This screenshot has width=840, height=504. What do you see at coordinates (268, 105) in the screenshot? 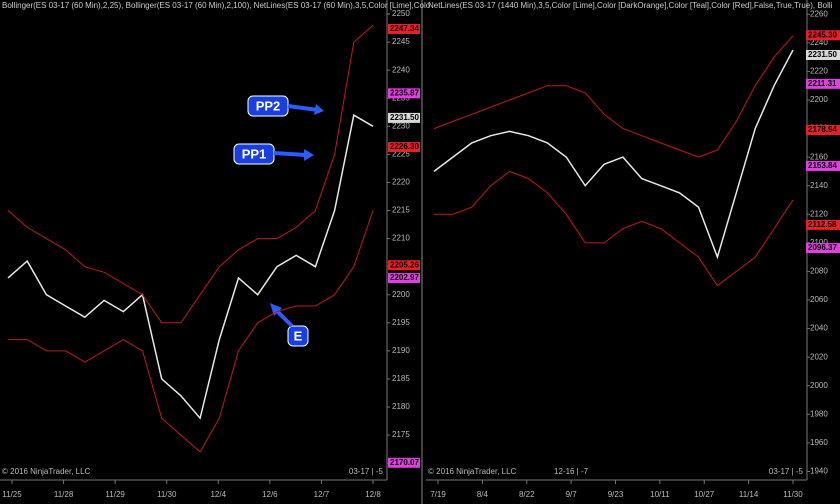
I see `annotation: PP2` at bounding box center [268, 105].